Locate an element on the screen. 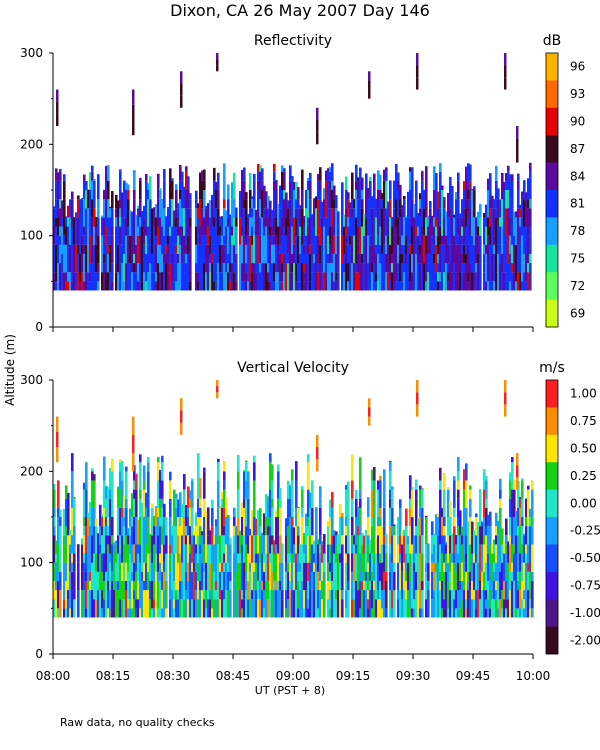 This screenshot has height=750, width=600. colorbar-tick-label: 72 is located at coordinates (577, 286).